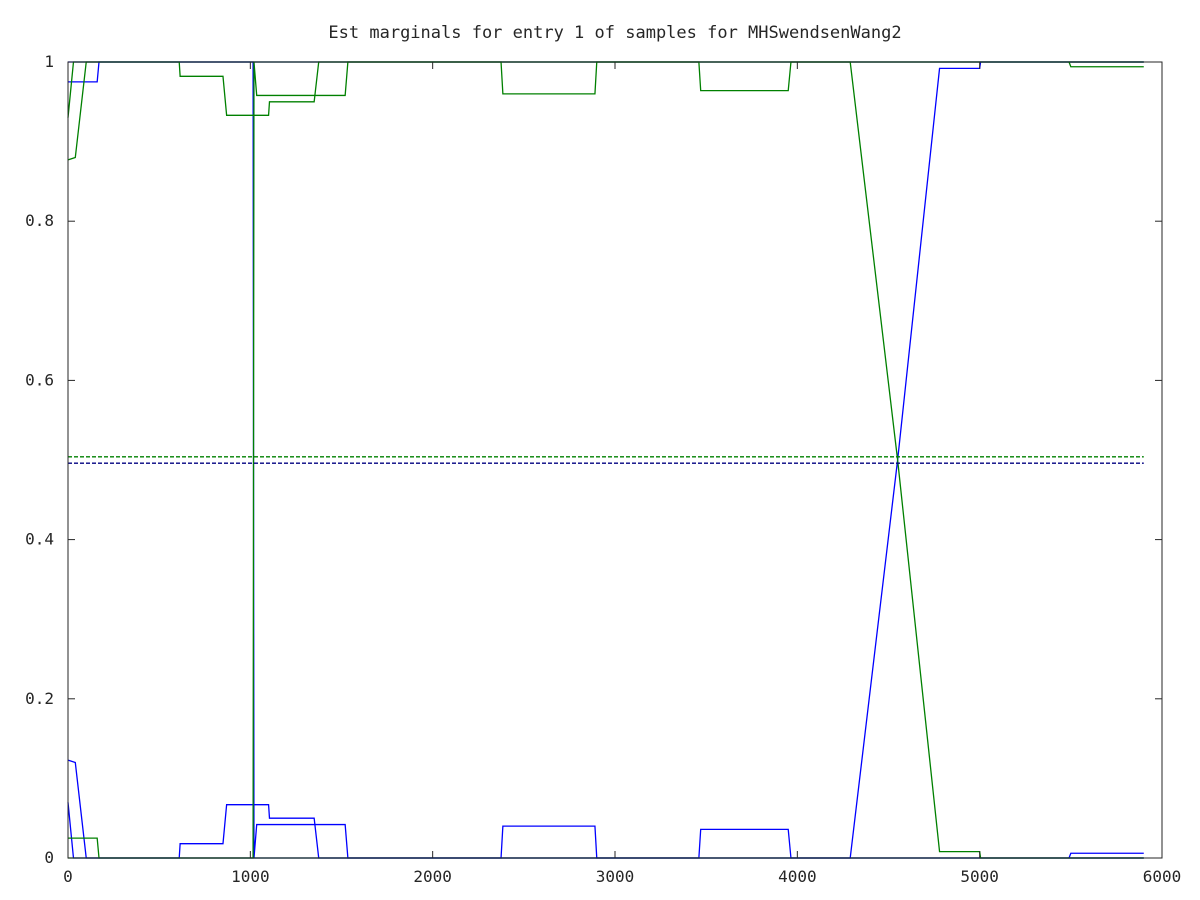 The image size is (1200, 900). Describe the element at coordinates (68, 876) in the screenshot. I see `x-tick-label: 0` at that location.